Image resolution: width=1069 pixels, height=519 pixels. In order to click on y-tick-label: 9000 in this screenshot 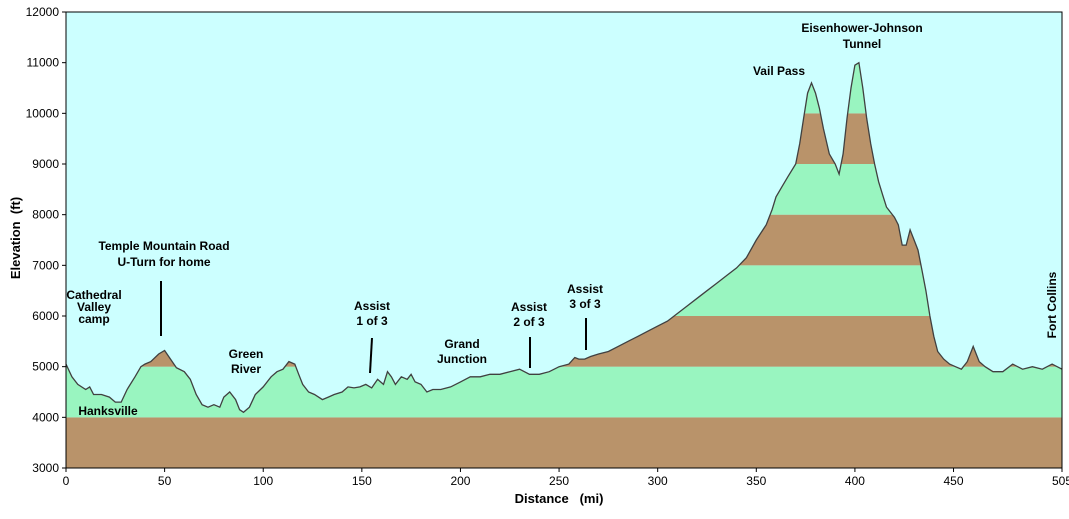, I will do `click(45, 164)`.